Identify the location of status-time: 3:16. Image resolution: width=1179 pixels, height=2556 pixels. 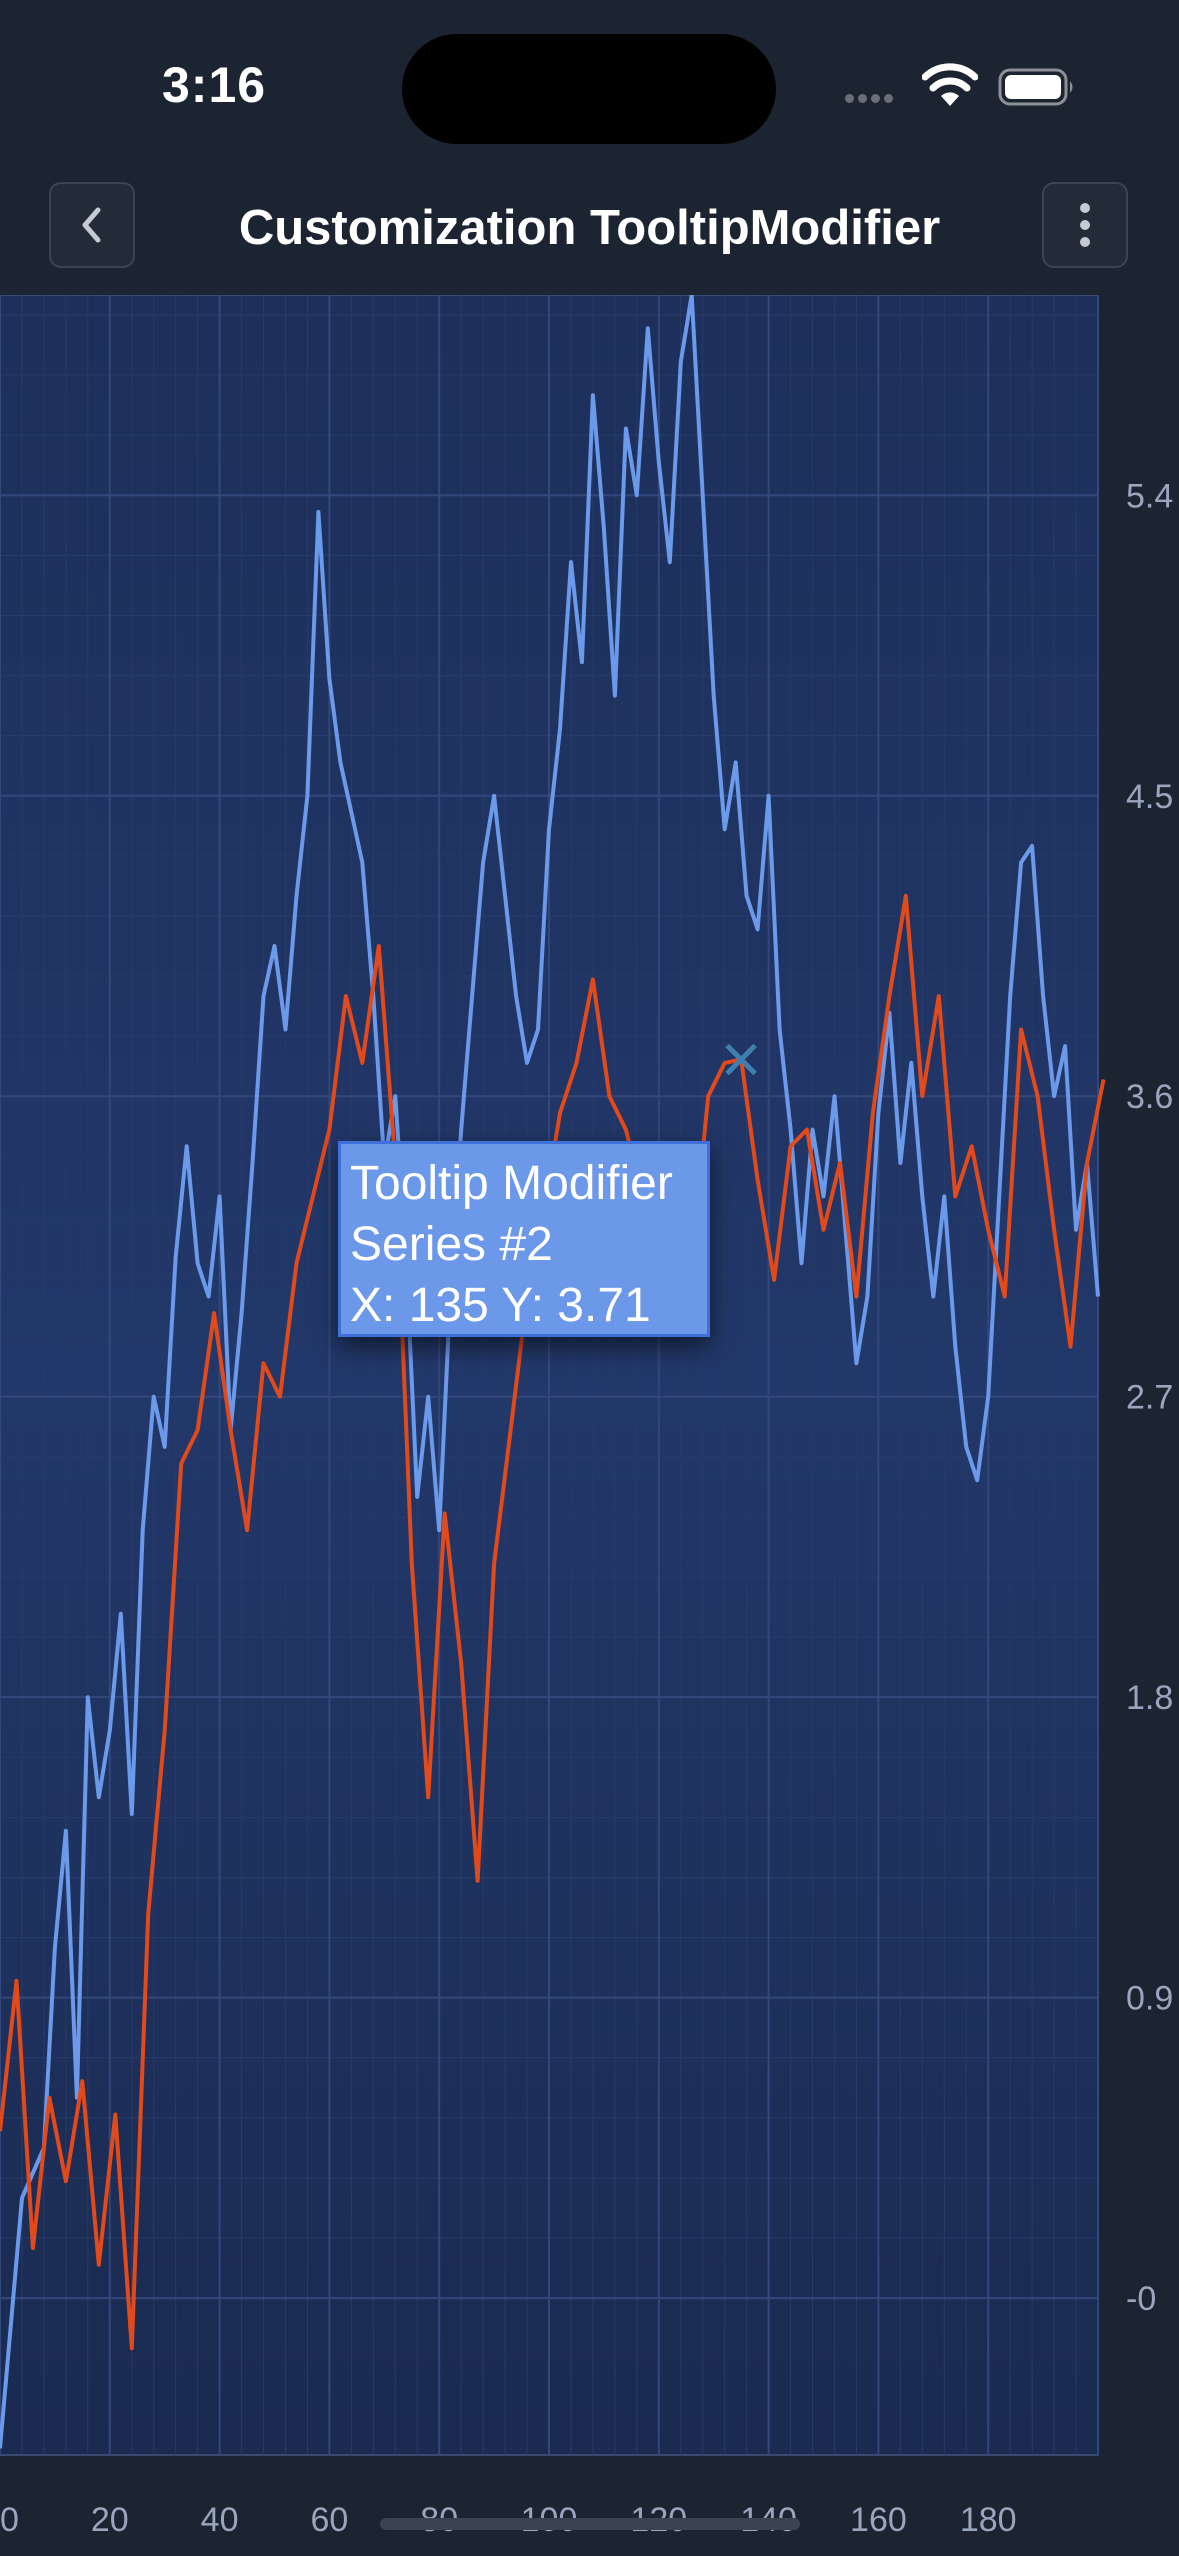
(214, 85).